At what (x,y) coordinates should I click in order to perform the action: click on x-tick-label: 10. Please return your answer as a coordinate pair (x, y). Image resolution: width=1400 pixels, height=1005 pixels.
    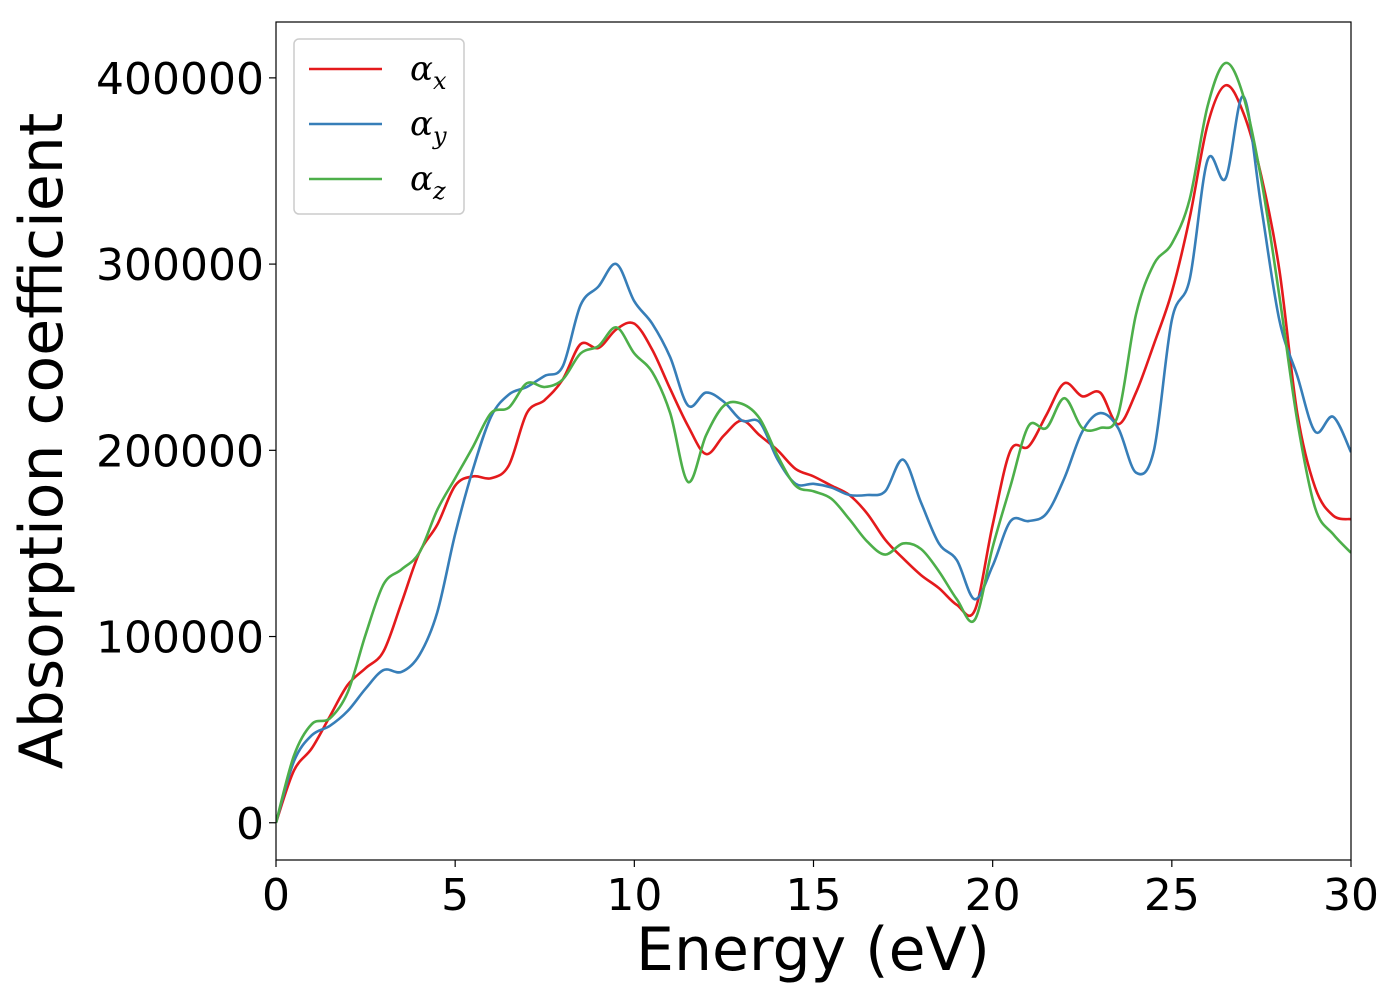
    Looking at the image, I should click on (634, 895).